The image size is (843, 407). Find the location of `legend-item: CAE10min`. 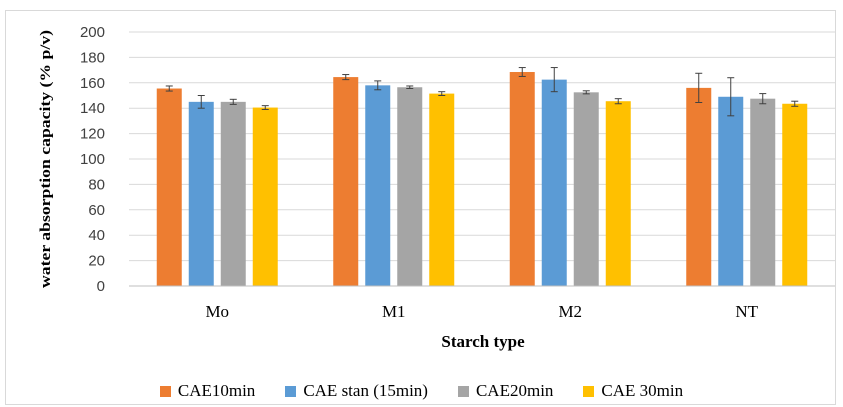

legend-item: CAE10min is located at coordinates (207, 391).